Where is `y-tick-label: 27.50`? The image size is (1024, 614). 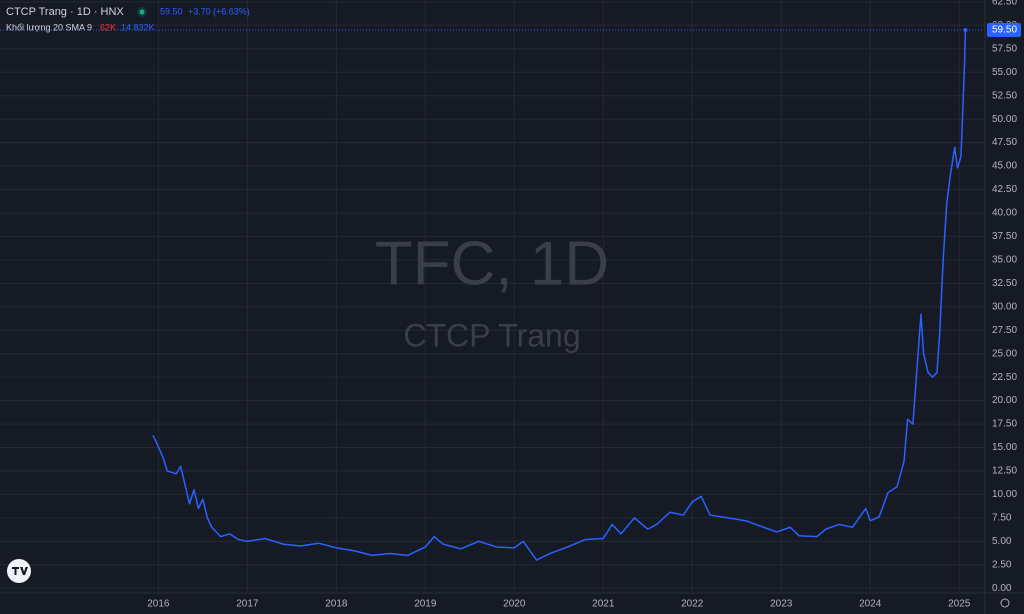 y-tick-label: 27.50 is located at coordinates (1004, 330).